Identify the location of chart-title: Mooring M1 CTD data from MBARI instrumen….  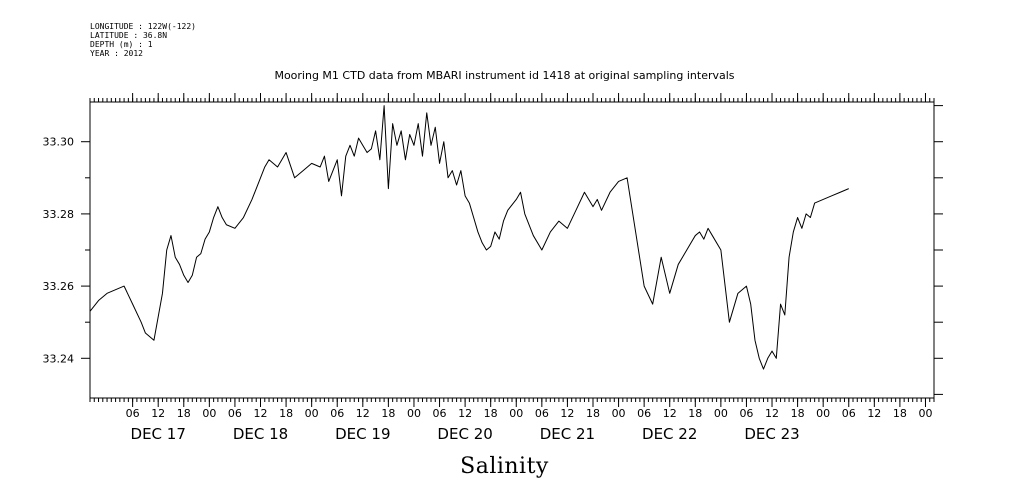
(504, 75).